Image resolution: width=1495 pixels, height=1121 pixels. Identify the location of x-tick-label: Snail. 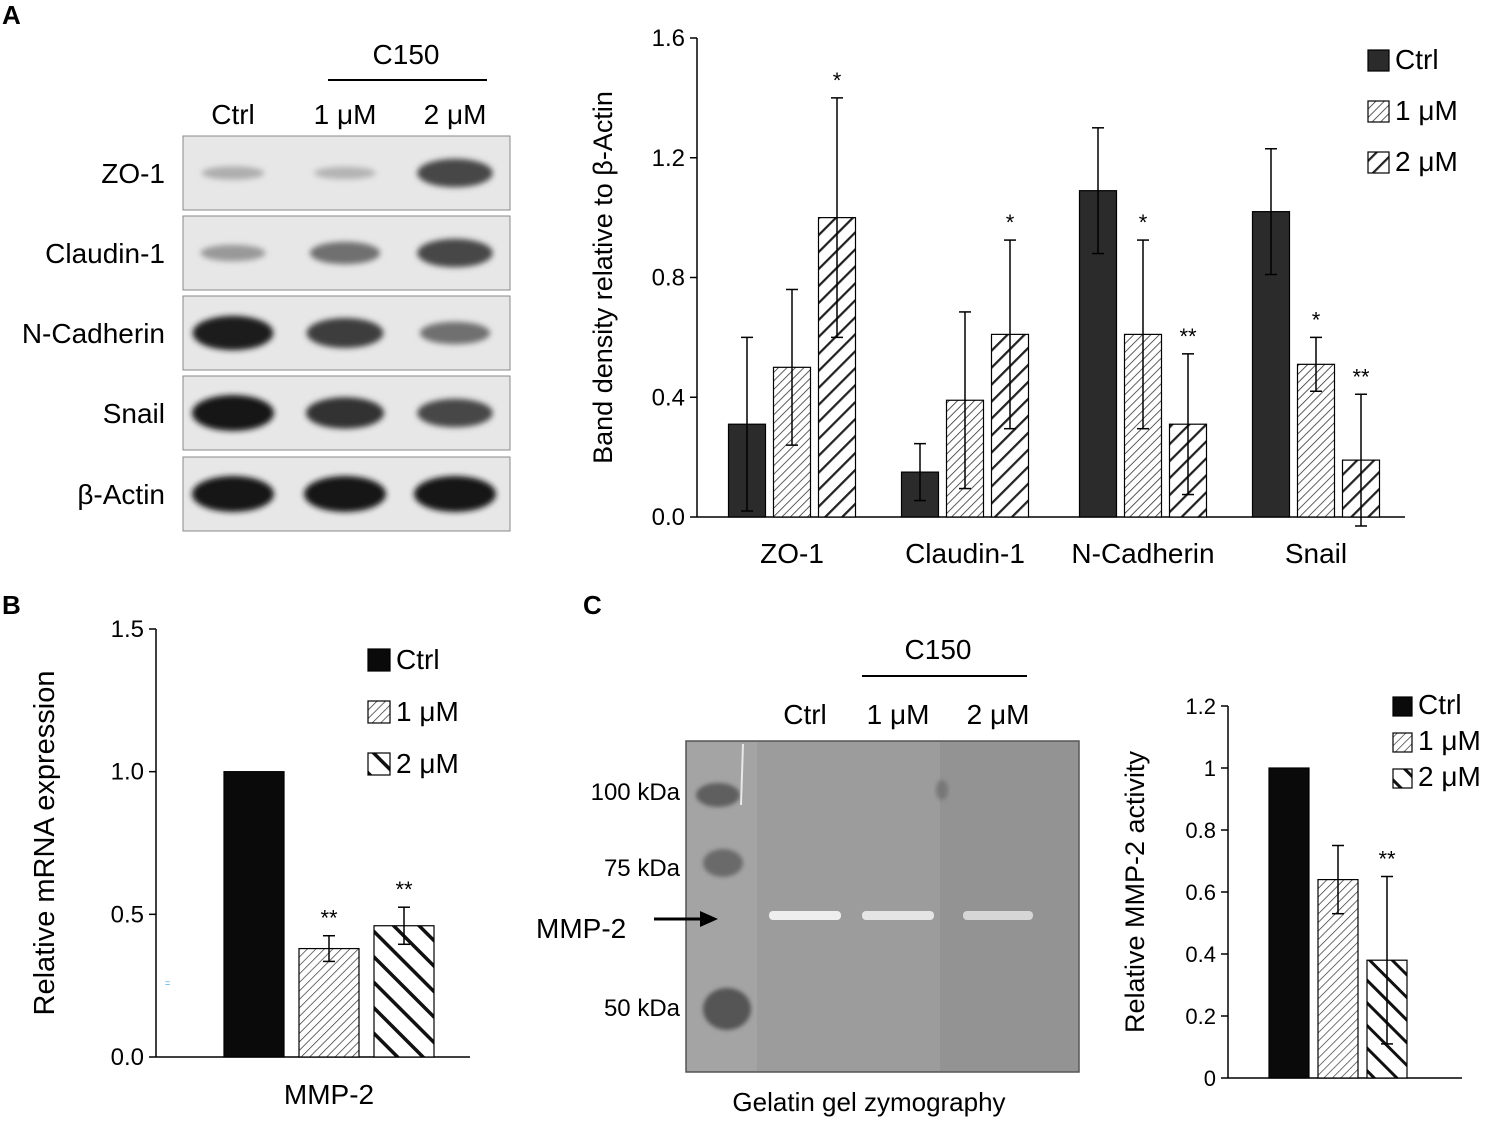
(1316, 553).